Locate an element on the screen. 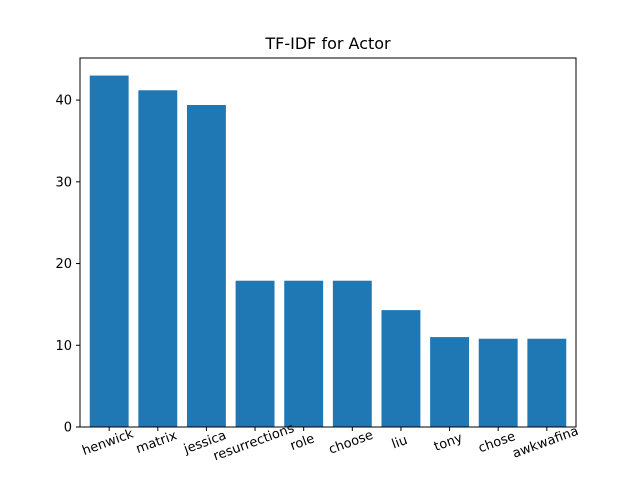 This screenshot has width=640, height=485. y-axis: 0 10 20 30 40 is located at coordinates (67, 265).